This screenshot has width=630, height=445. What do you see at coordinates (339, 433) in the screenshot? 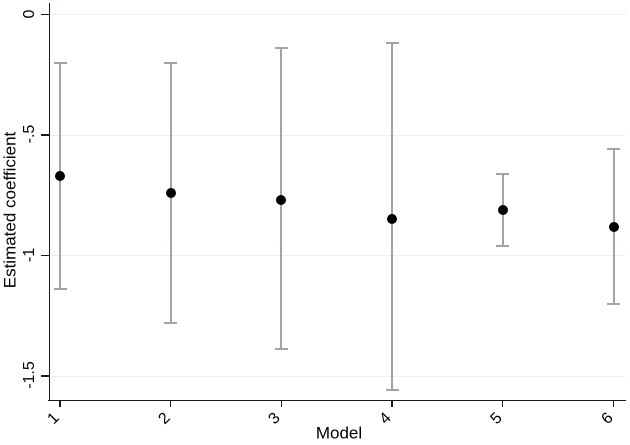
I see `x-axis-title: Model` at bounding box center [339, 433].